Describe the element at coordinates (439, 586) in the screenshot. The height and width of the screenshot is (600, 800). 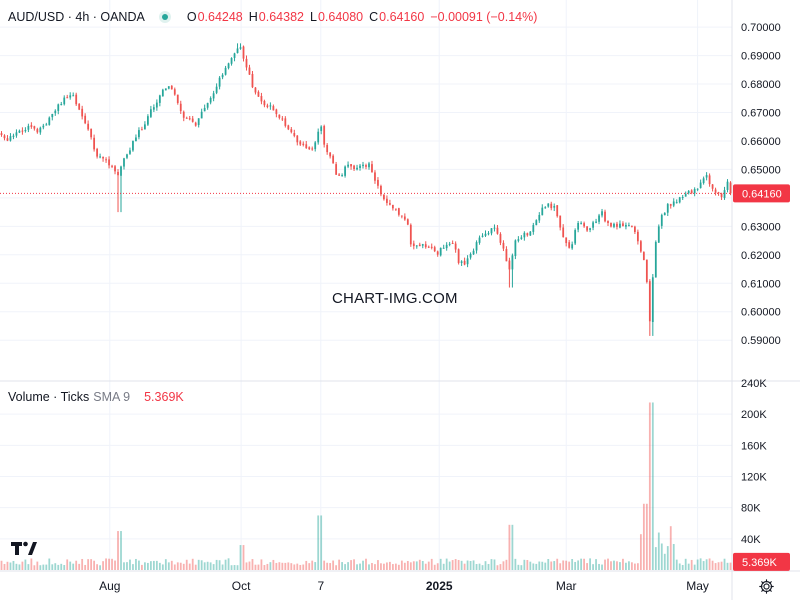
I see `time-tick-label: 2025` at that location.